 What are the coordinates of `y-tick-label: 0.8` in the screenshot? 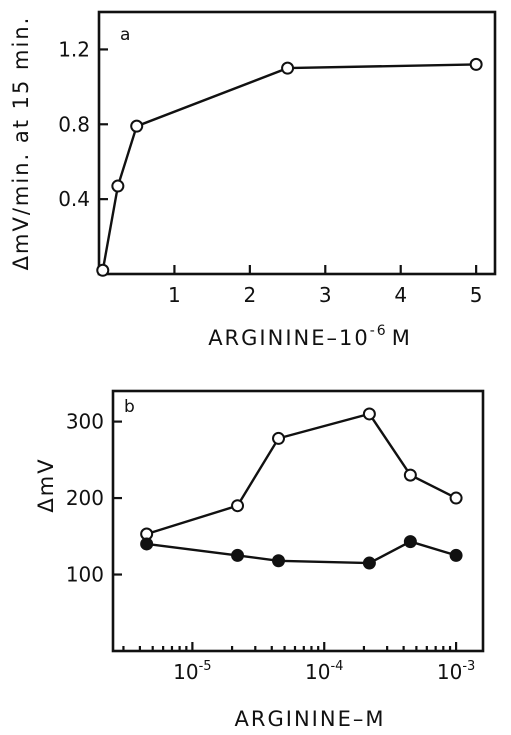 It's located at (74, 124).